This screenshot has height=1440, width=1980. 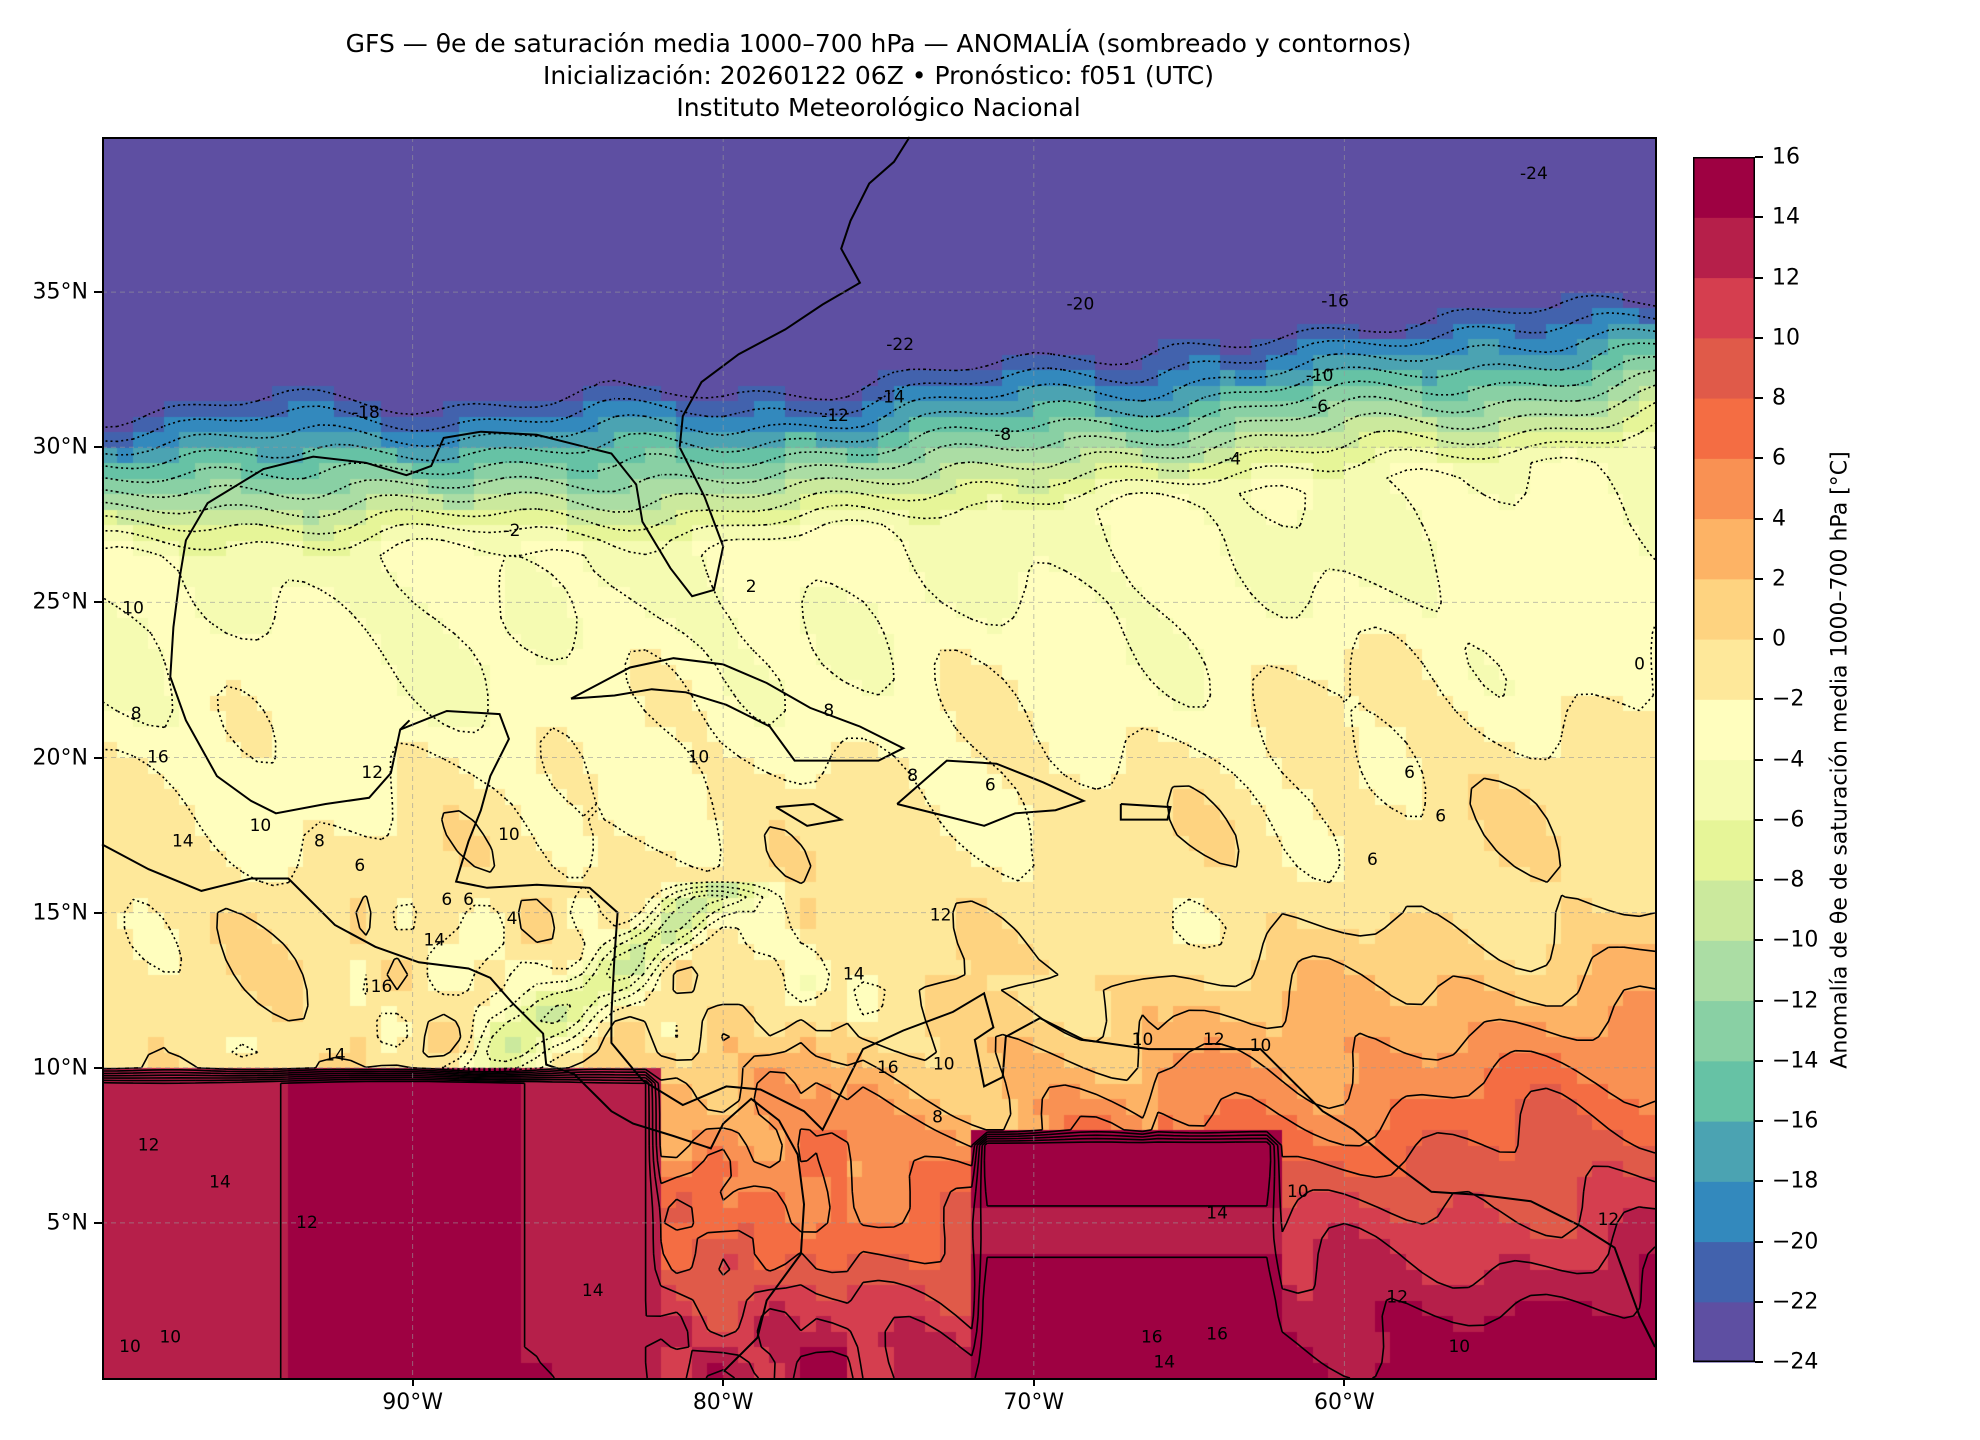 I want to click on contour-label: -12, so click(x=835, y=416).